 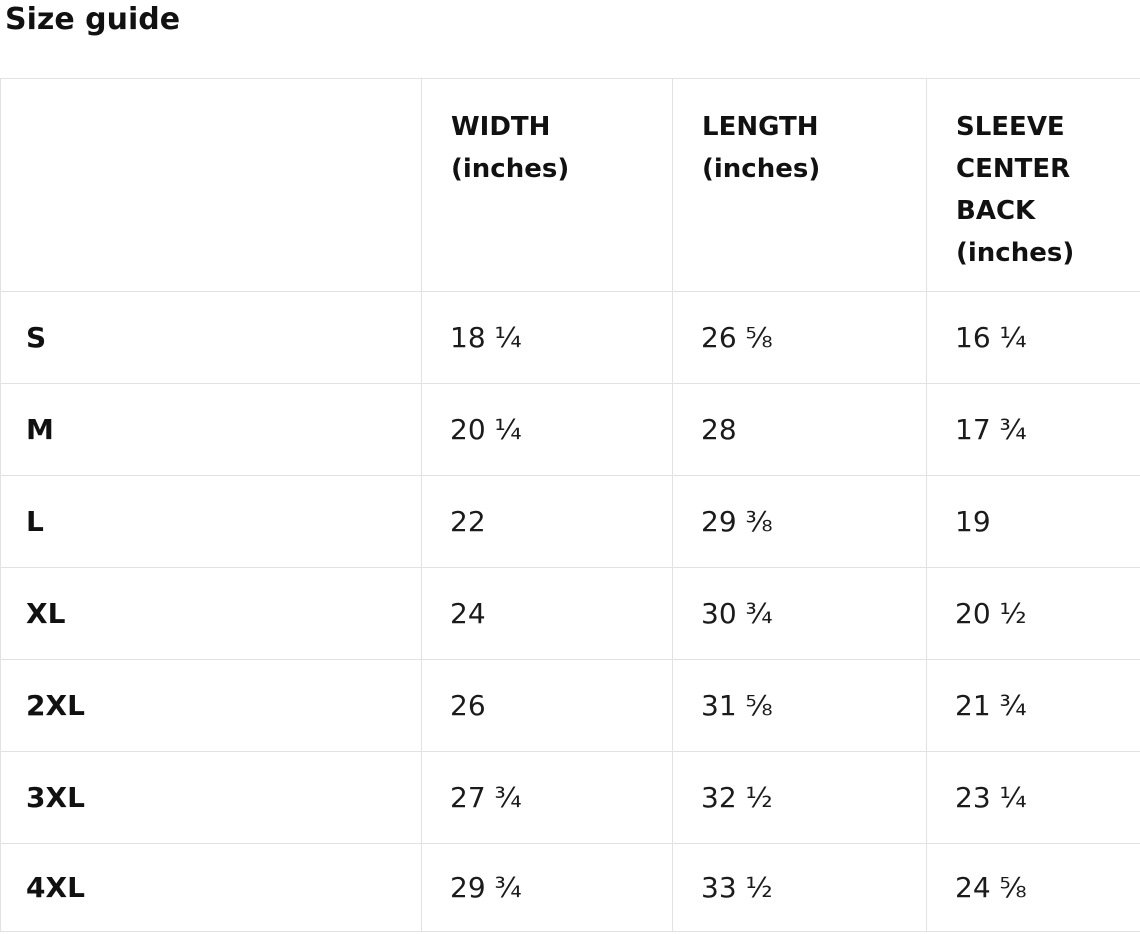 What do you see at coordinates (799, 521) in the screenshot?
I see `length-value: 29 ⅜` at bounding box center [799, 521].